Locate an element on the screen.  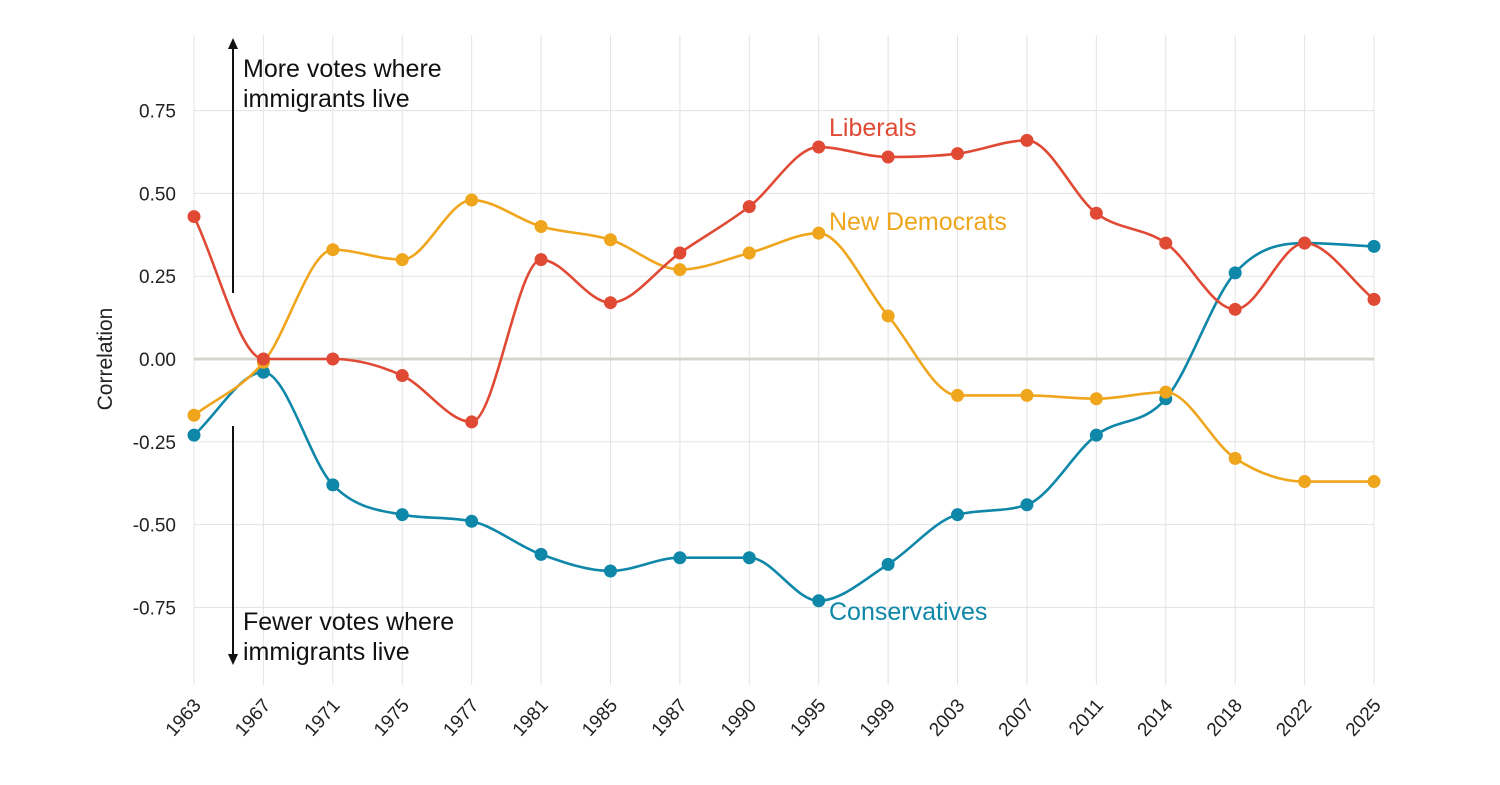
up-arrow-head is located at coordinates (233, 43).